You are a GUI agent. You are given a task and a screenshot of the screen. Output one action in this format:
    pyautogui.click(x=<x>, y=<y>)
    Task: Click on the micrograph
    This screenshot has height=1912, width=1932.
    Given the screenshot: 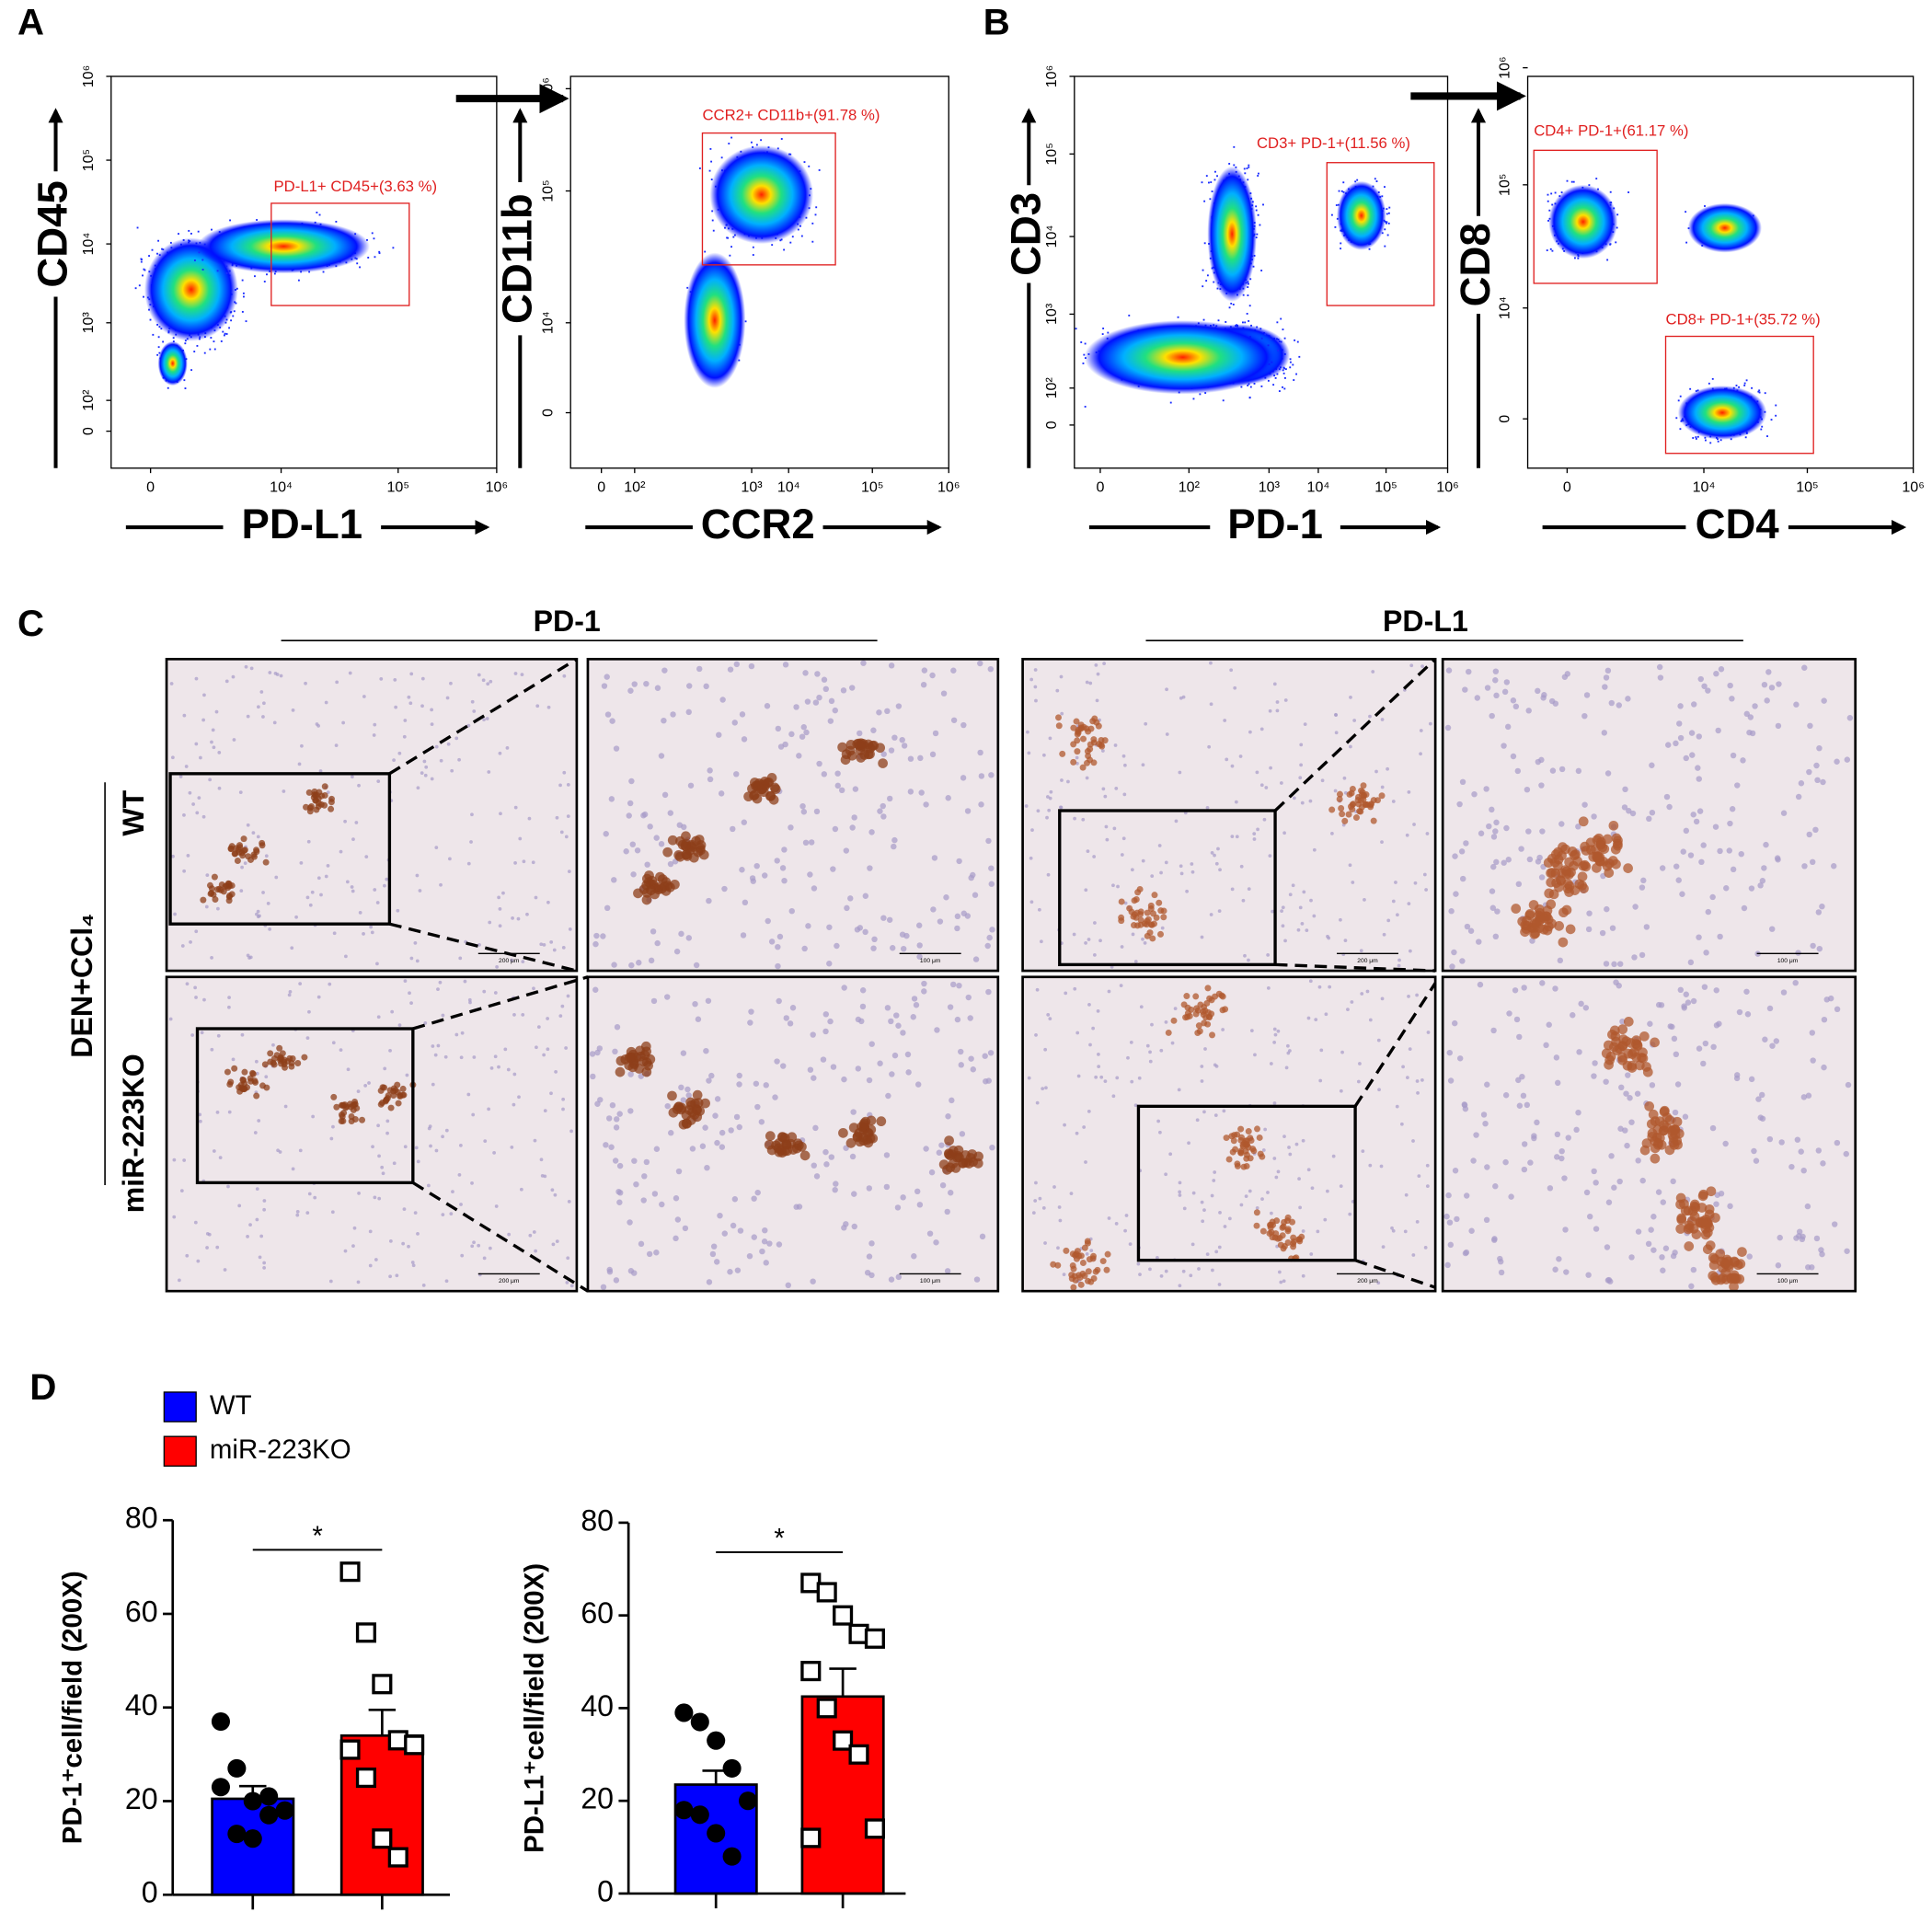 What is the action you would take?
    pyautogui.click(x=792, y=815)
    